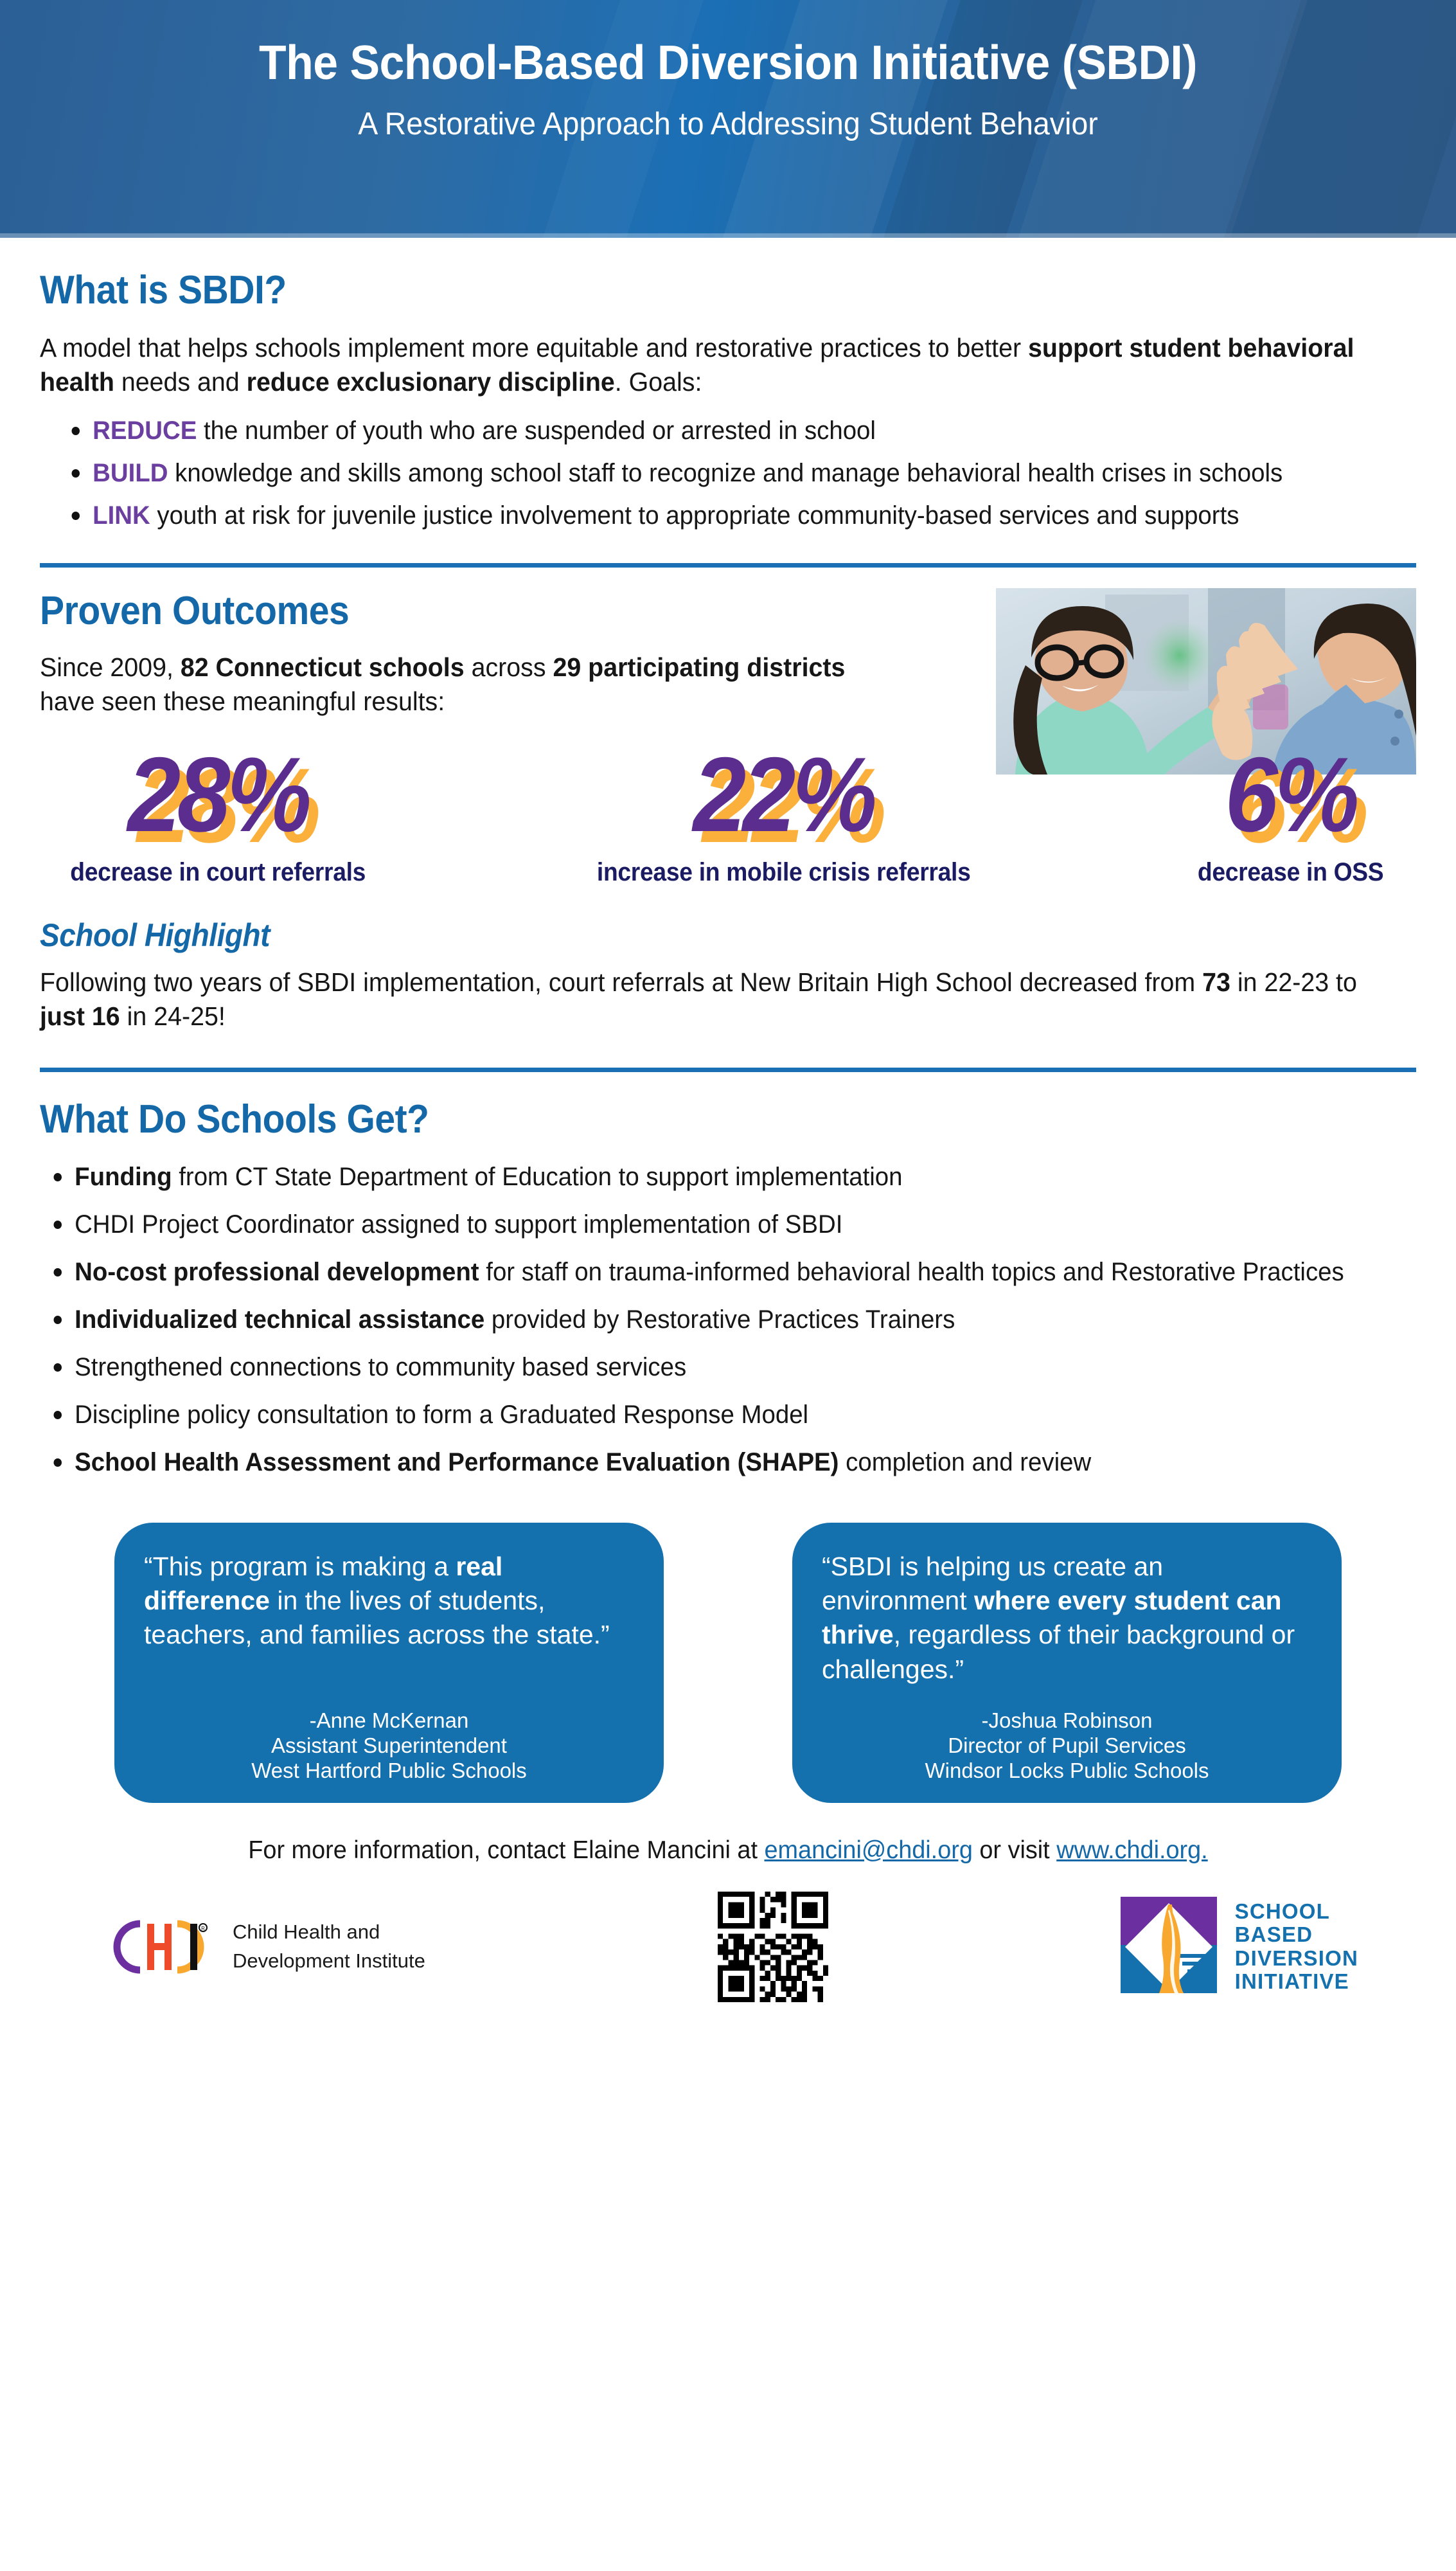  What do you see at coordinates (1291, 1981) in the screenshot?
I see `sbdi-logo-line-4: INITIATIVE` at bounding box center [1291, 1981].